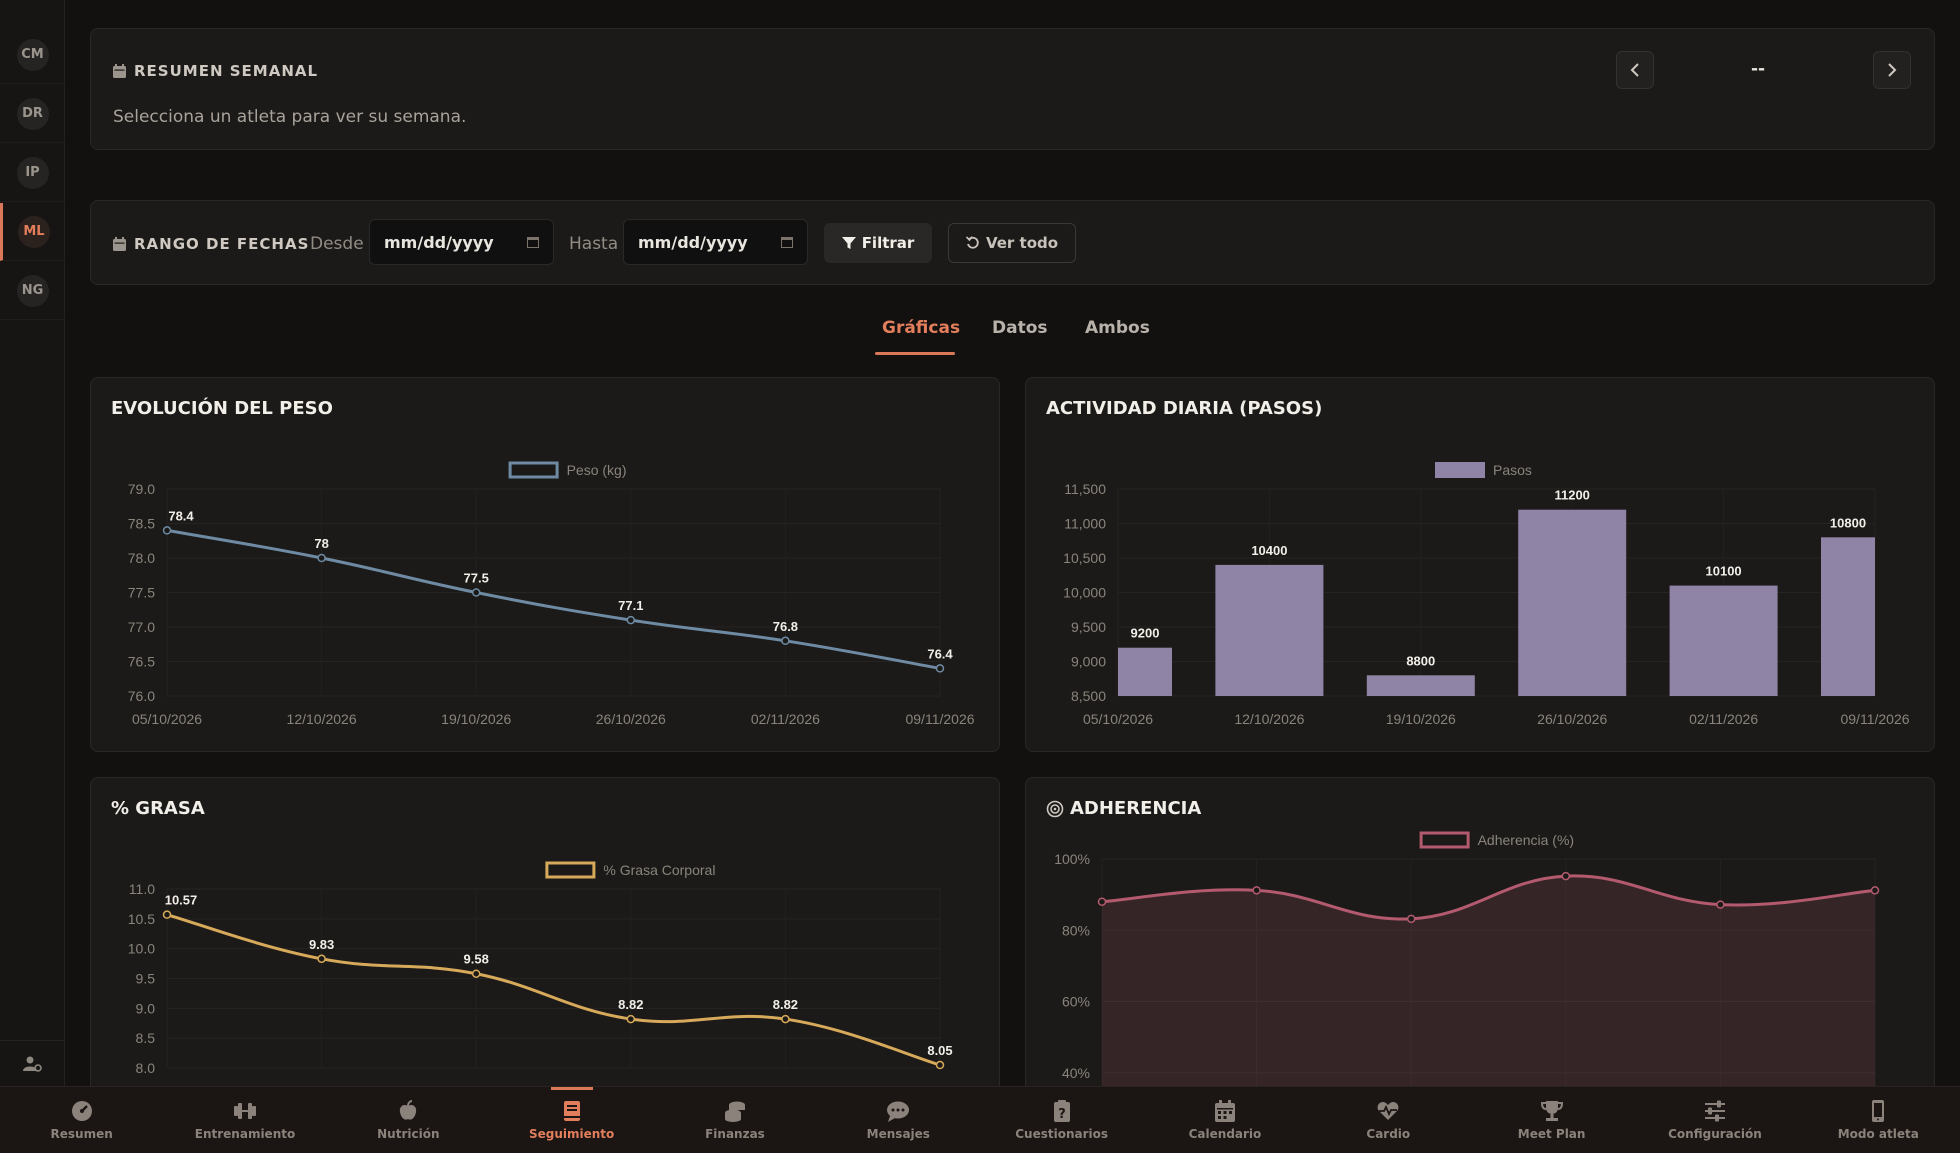 Image resolution: width=1960 pixels, height=1153 pixels. What do you see at coordinates (141, 919) in the screenshot?
I see `y-tick-label: 10.5` at bounding box center [141, 919].